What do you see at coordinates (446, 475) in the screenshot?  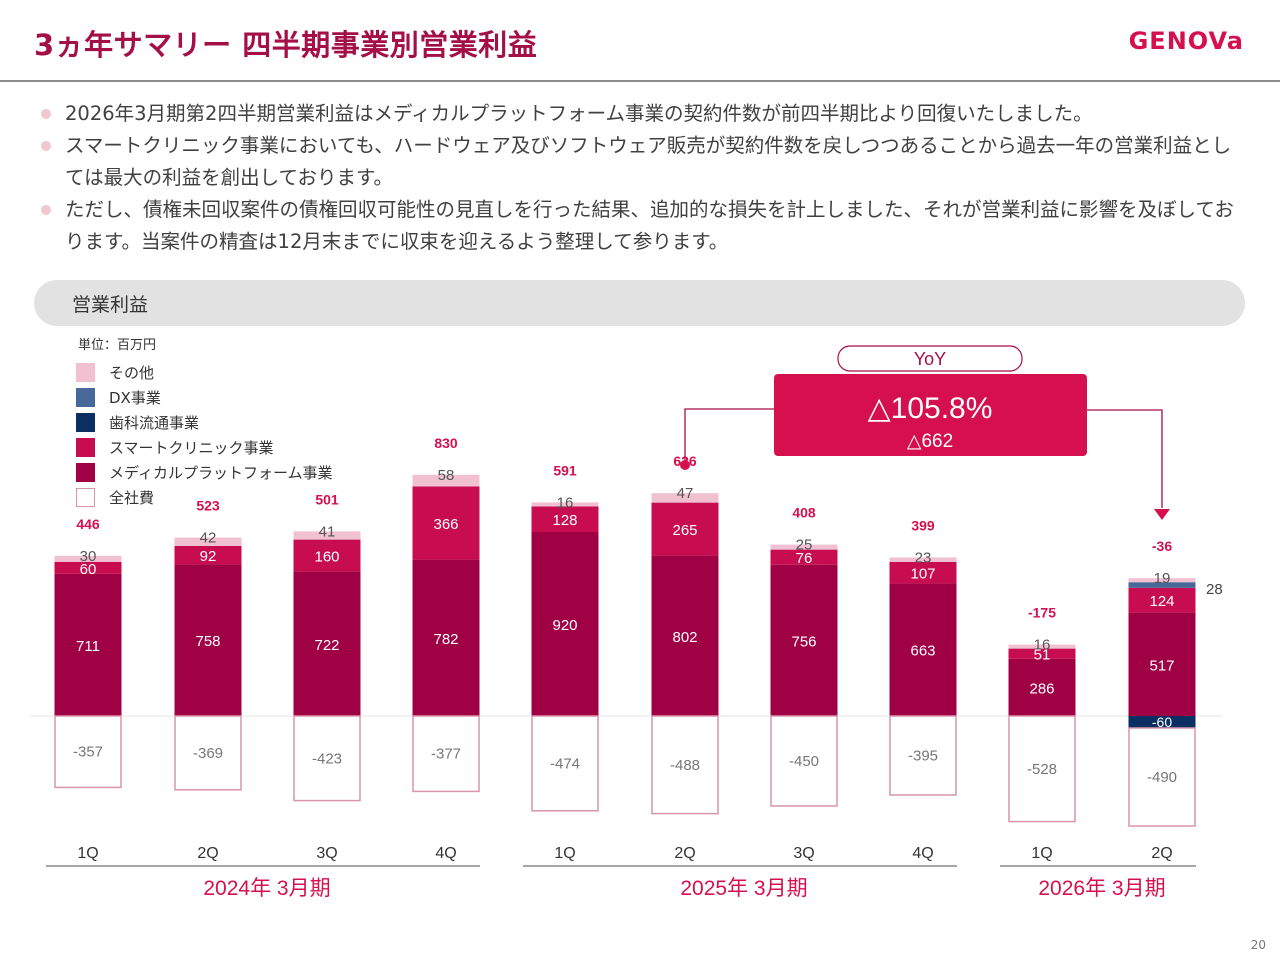 I see `data-label-other: 58` at bounding box center [446, 475].